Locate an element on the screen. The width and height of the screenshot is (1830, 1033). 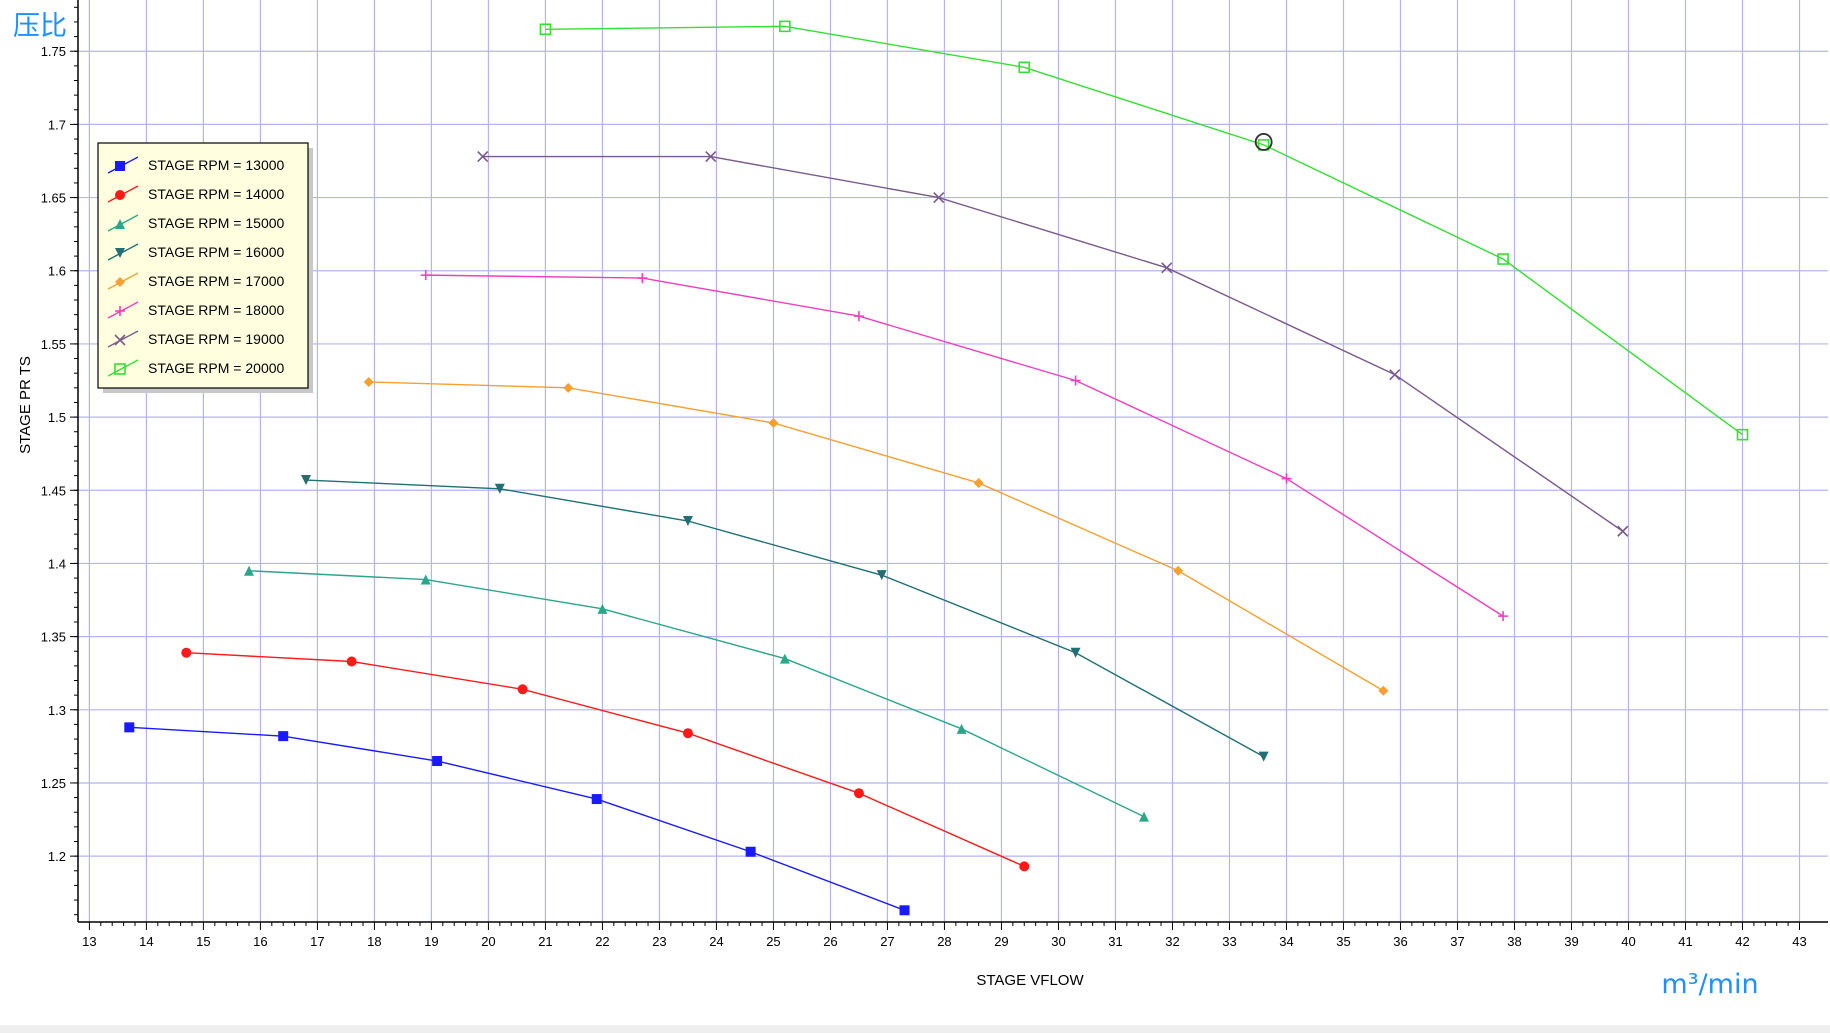
legend-entry: STAGE RPM = 19000 is located at coordinates (196, 339).